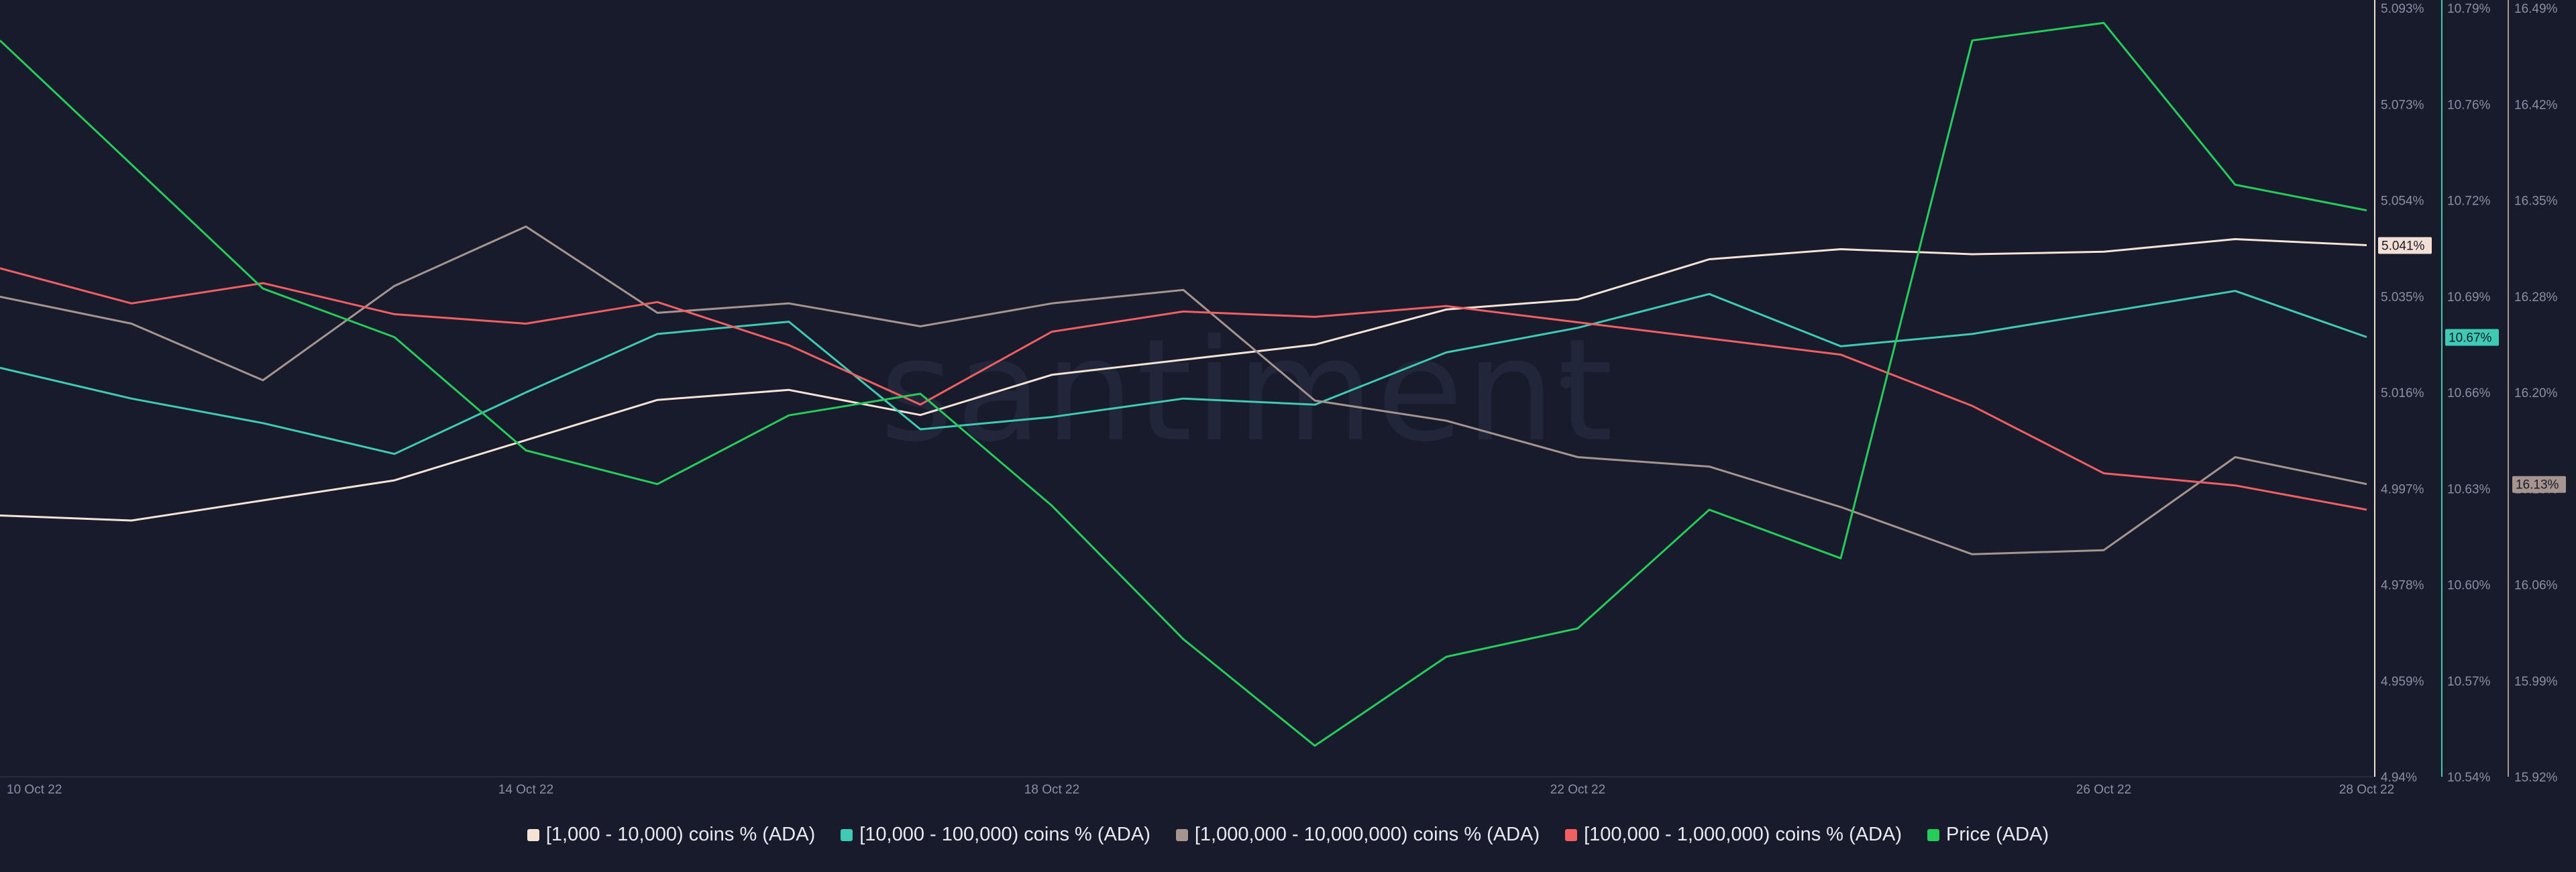  Describe the element at coordinates (680, 834) in the screenshot. I see `legend-label: [1,000 - 10,000) coins % (ADA)` at that location.